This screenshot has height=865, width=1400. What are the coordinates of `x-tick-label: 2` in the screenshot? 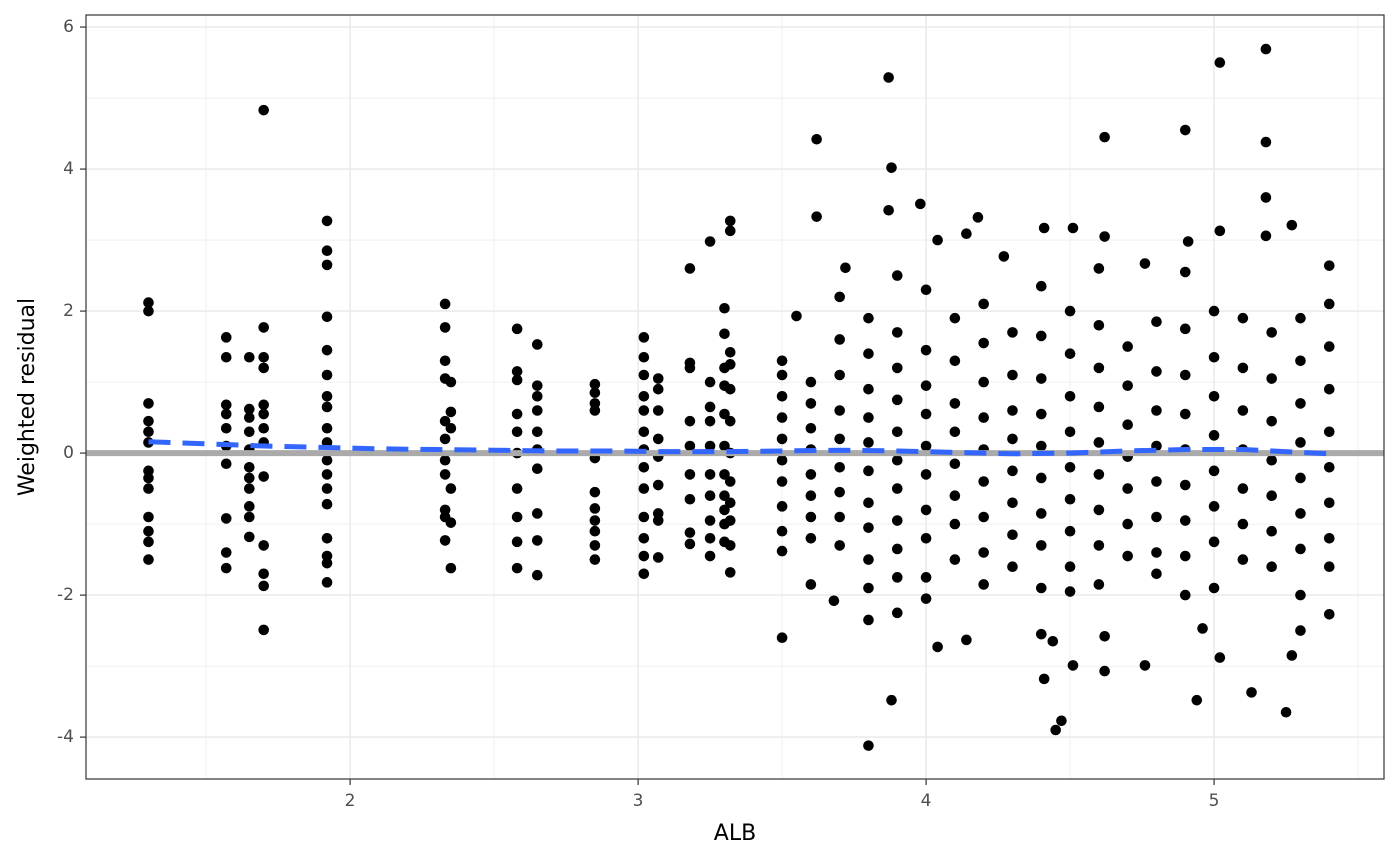 It's located at (350, 801).